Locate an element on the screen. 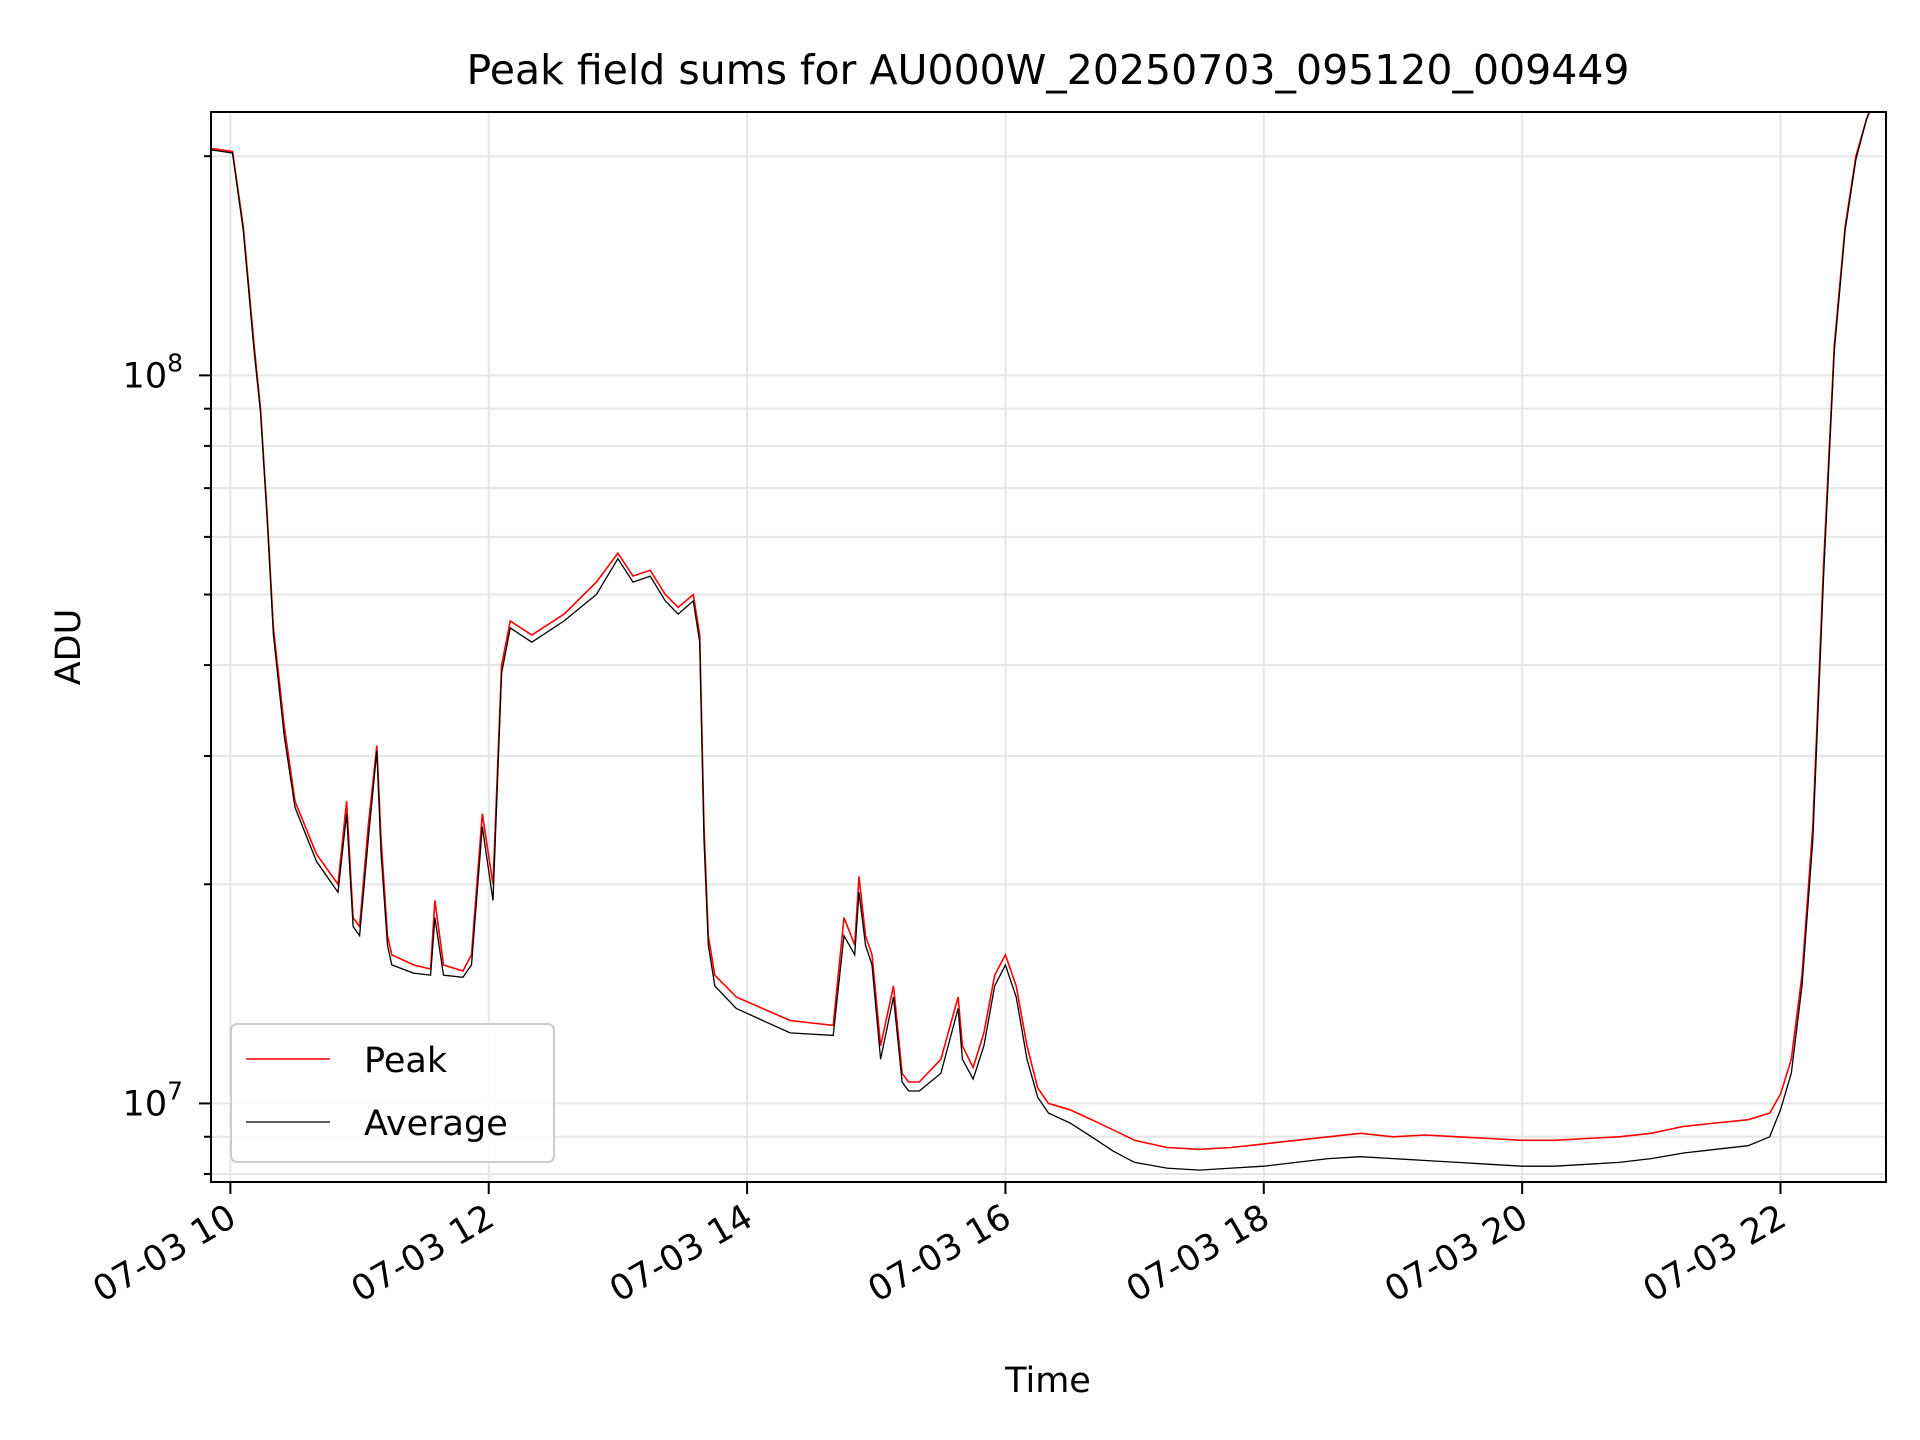  legend-label-peak: Peak is located at coordinates (406, 1061).